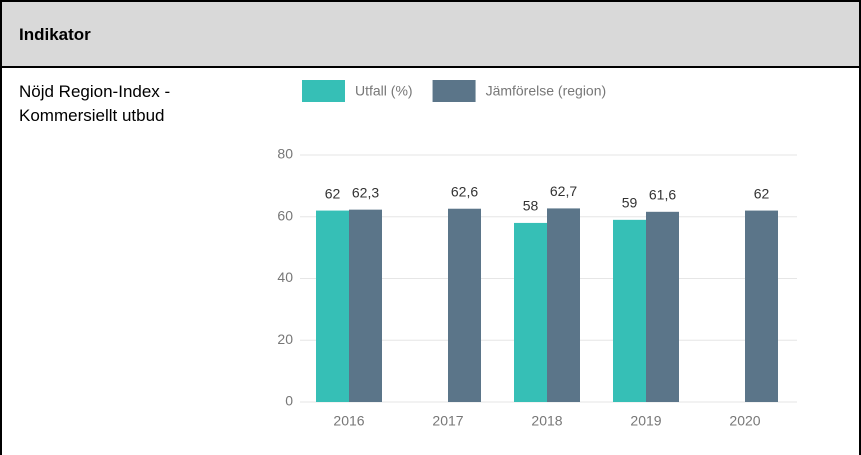 The width and height of the screenshot is (861, 455). What do you see at coordinates (645, 421) in the screenshot?
I see `x-tick-label: 2019` at bounding box center [645, 421].